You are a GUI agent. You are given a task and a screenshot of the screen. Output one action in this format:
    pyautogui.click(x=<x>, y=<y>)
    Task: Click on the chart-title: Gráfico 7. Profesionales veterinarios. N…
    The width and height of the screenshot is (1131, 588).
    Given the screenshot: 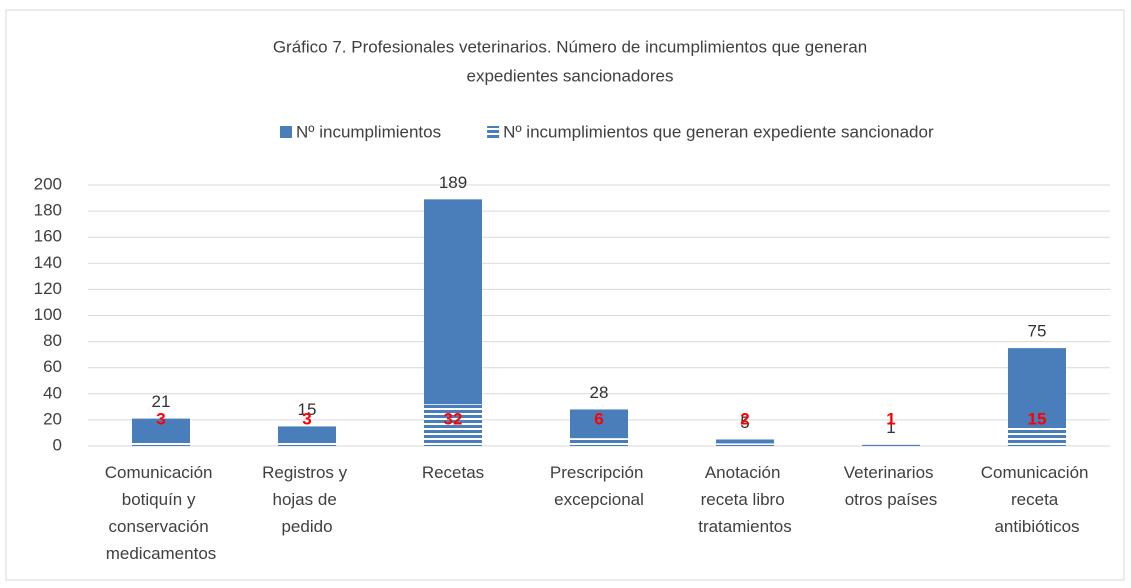 What is the action you would take?
    pyautogui.click(x=570, y=46)
    